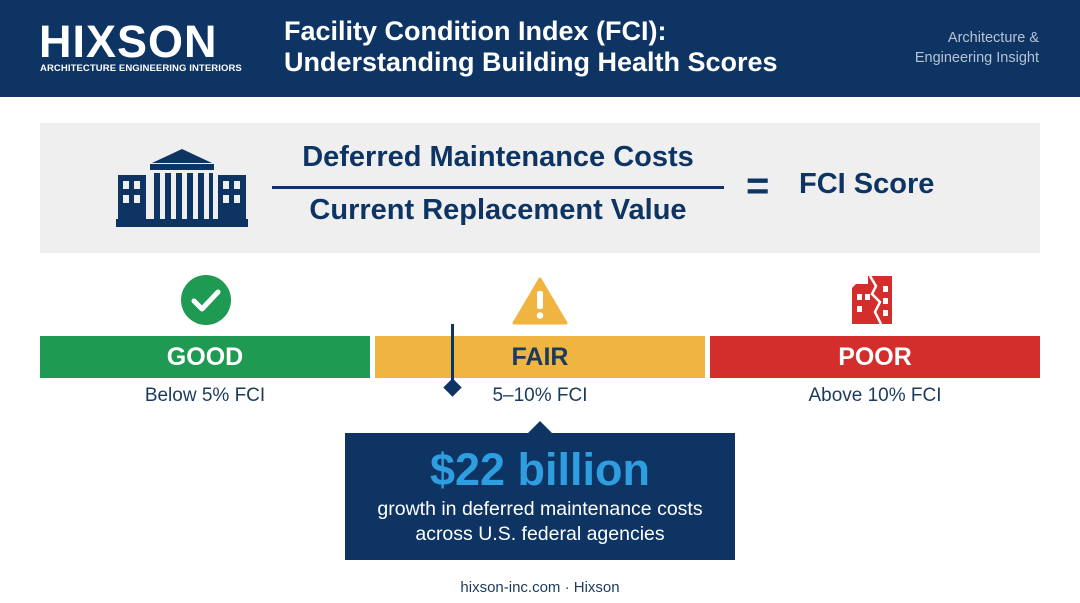 The width and height of the screenshot is (1080, 603). I want to click on range-poor: Above 10% FCI, so click(875, 395).